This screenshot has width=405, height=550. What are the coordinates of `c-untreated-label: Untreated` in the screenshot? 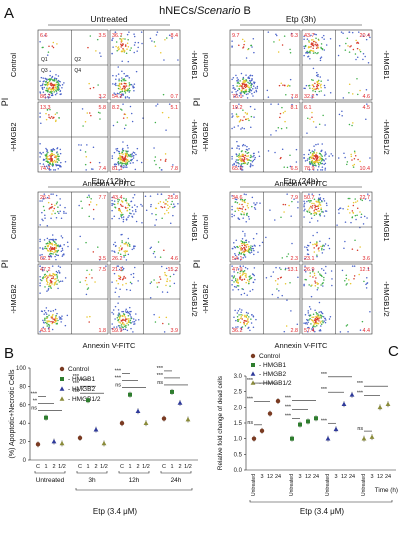 It's located at (292, 485).